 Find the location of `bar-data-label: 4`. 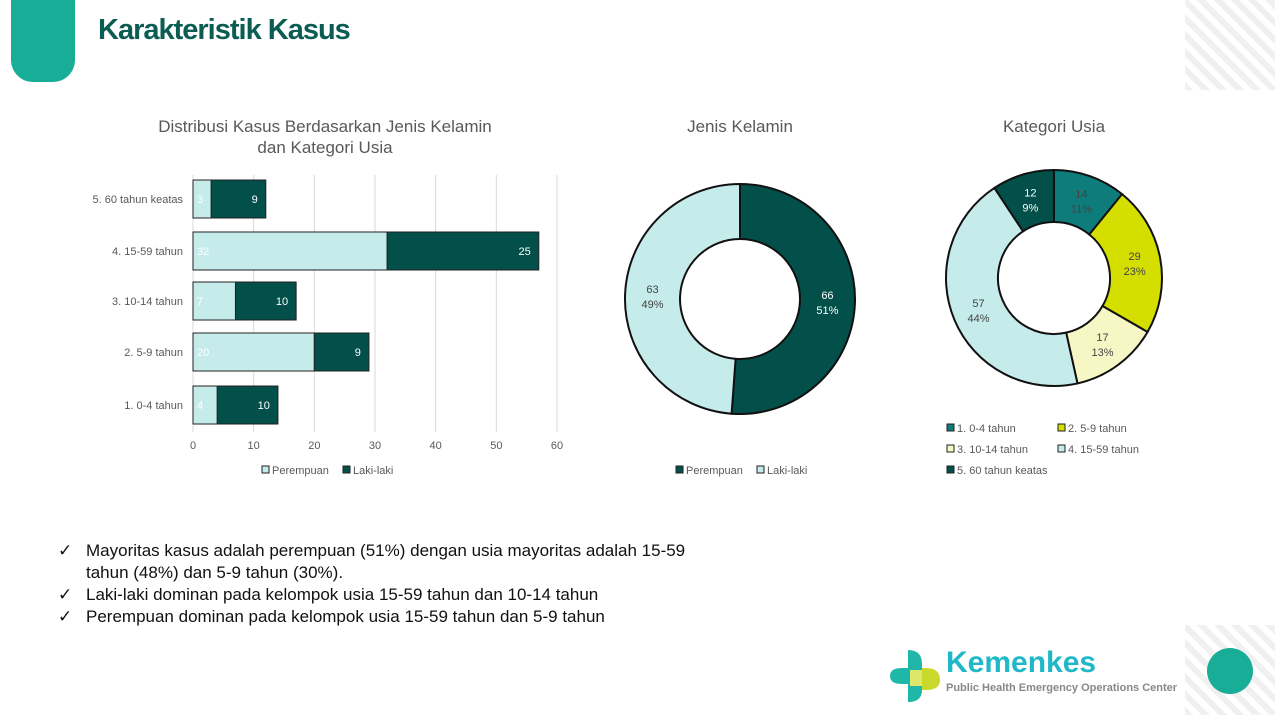

bar-data-label: 4 is located at coordinates (200, 406).